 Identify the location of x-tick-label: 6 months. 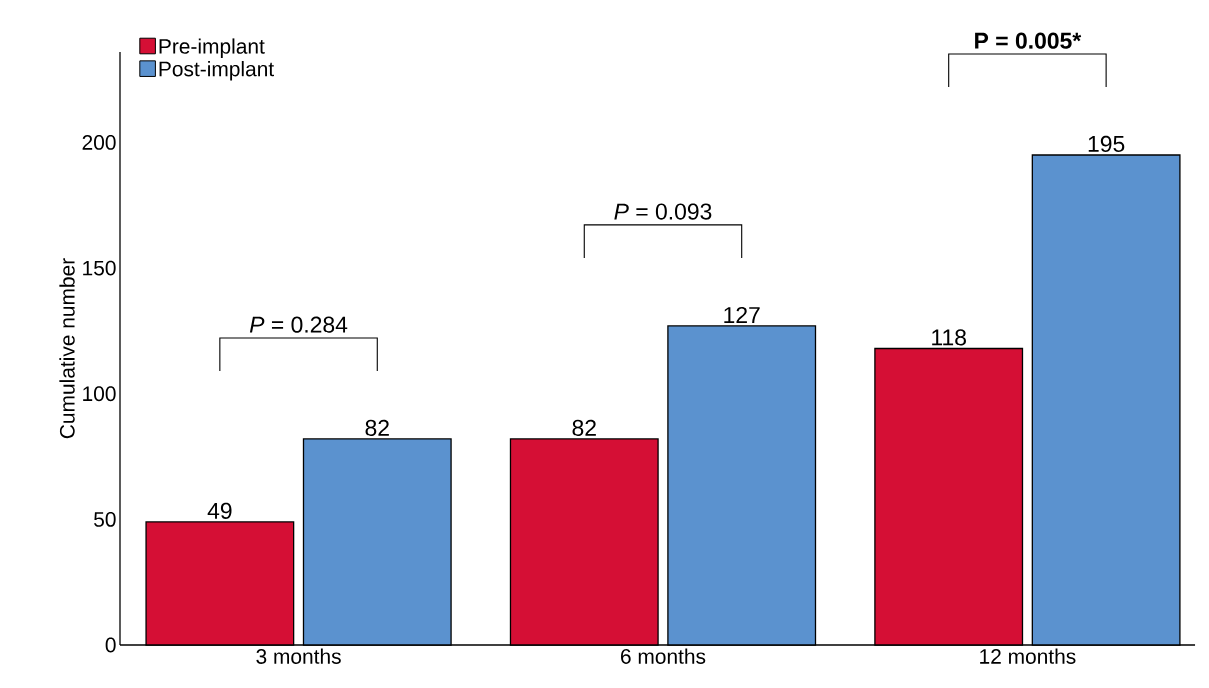
(663, 656).